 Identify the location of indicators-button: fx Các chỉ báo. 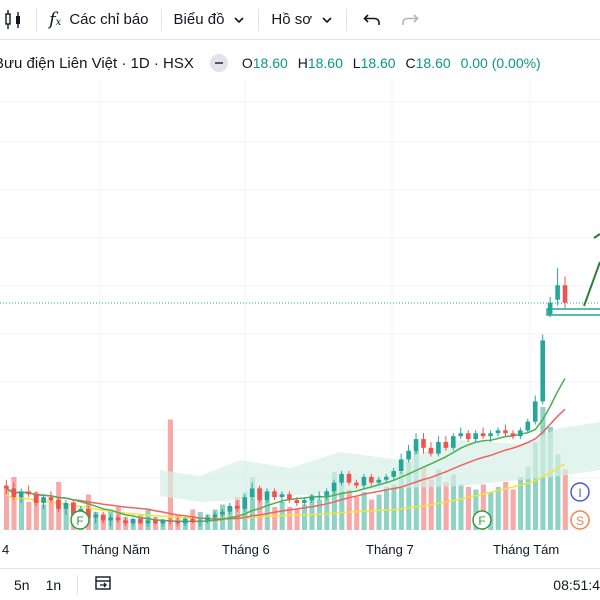
(99, 20).